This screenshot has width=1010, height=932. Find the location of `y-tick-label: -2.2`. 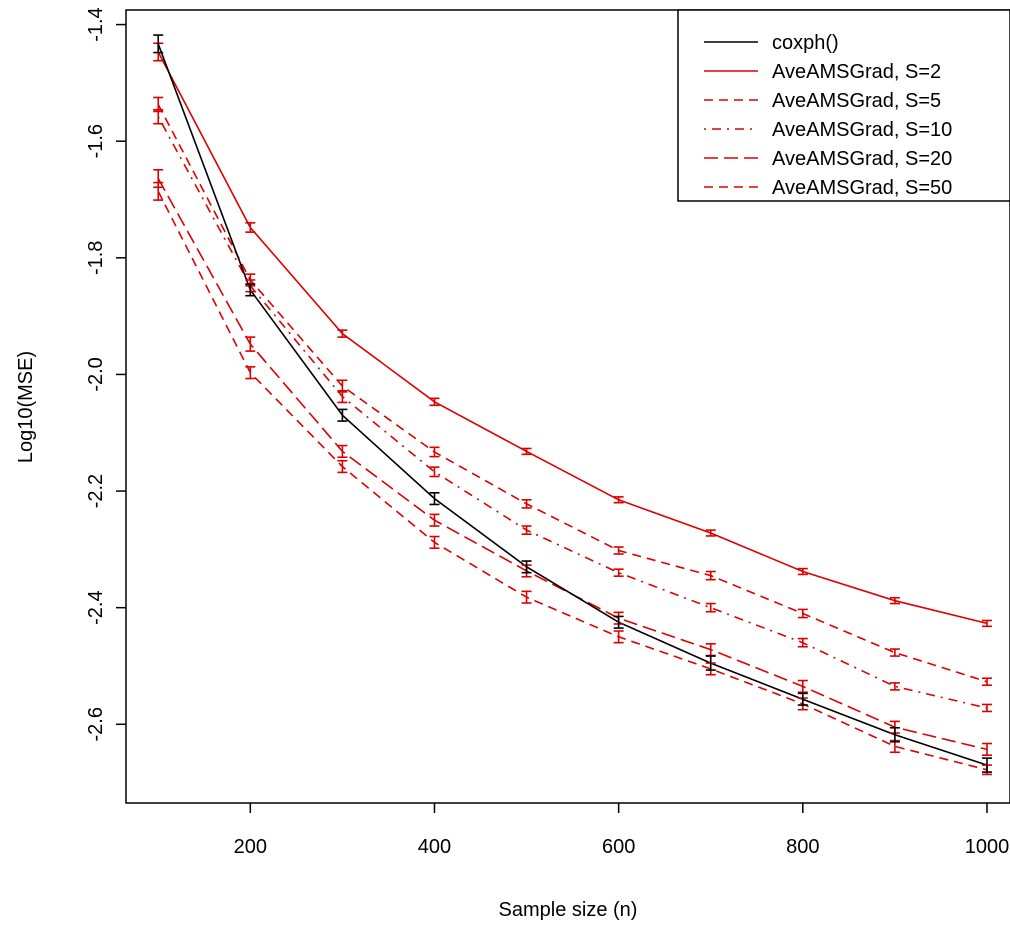

y-tick-label: -2.2 is located at coordinates (96, 491).